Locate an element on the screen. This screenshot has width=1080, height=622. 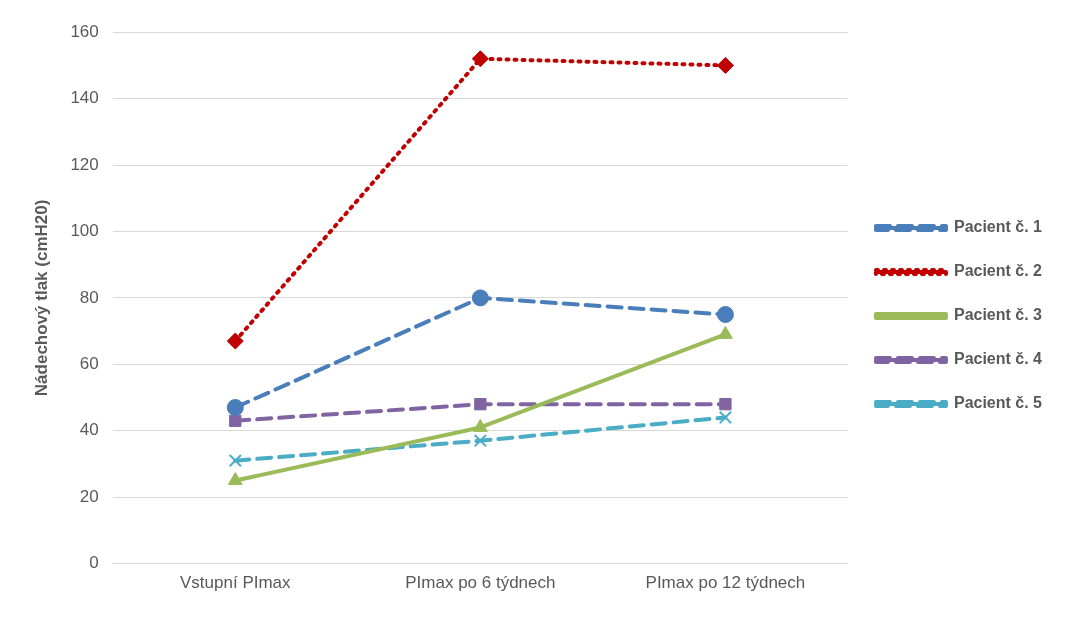
y-tick-label: 20 is located at coordinates (89, 496).